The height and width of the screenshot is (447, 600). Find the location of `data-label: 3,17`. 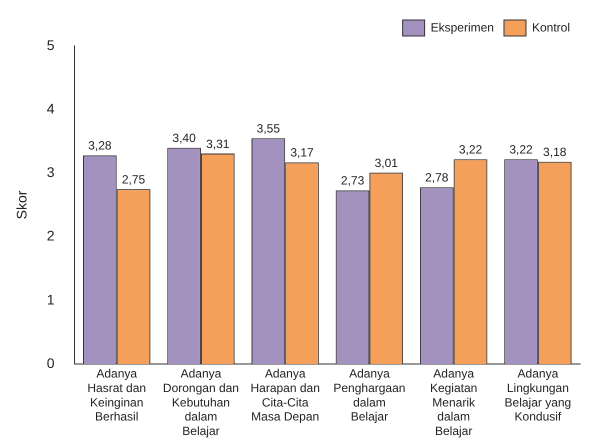

data-label: 3,17 is located at coordinates (302, 153).